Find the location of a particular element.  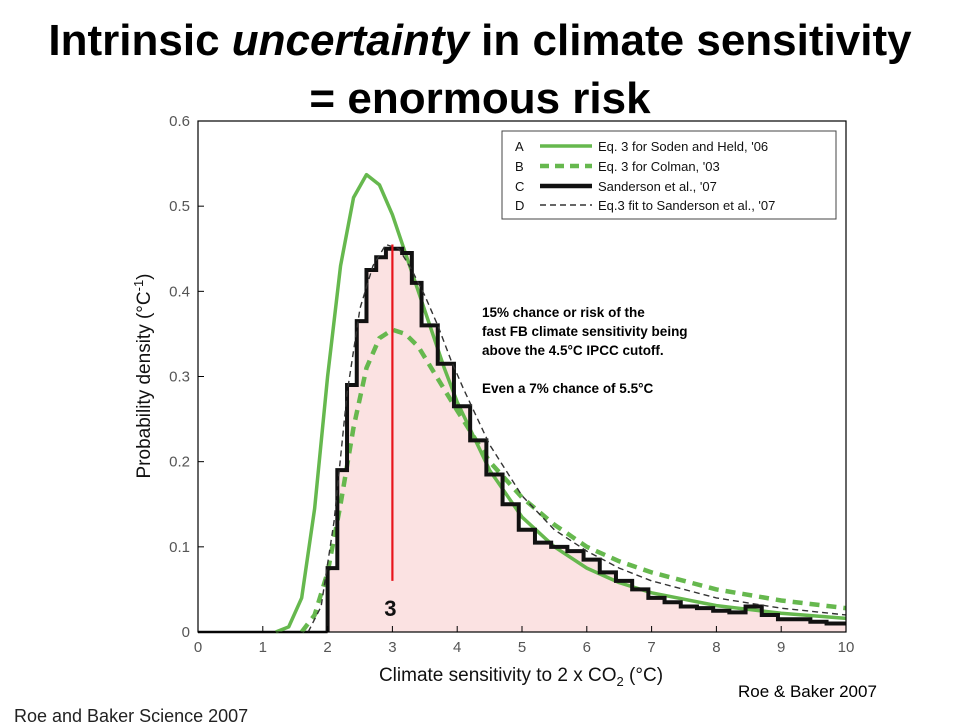

y-tick-group: 0 0.1 0.2 0.3 0.4 0.5 0.6 is located at coordinates (186, 377).